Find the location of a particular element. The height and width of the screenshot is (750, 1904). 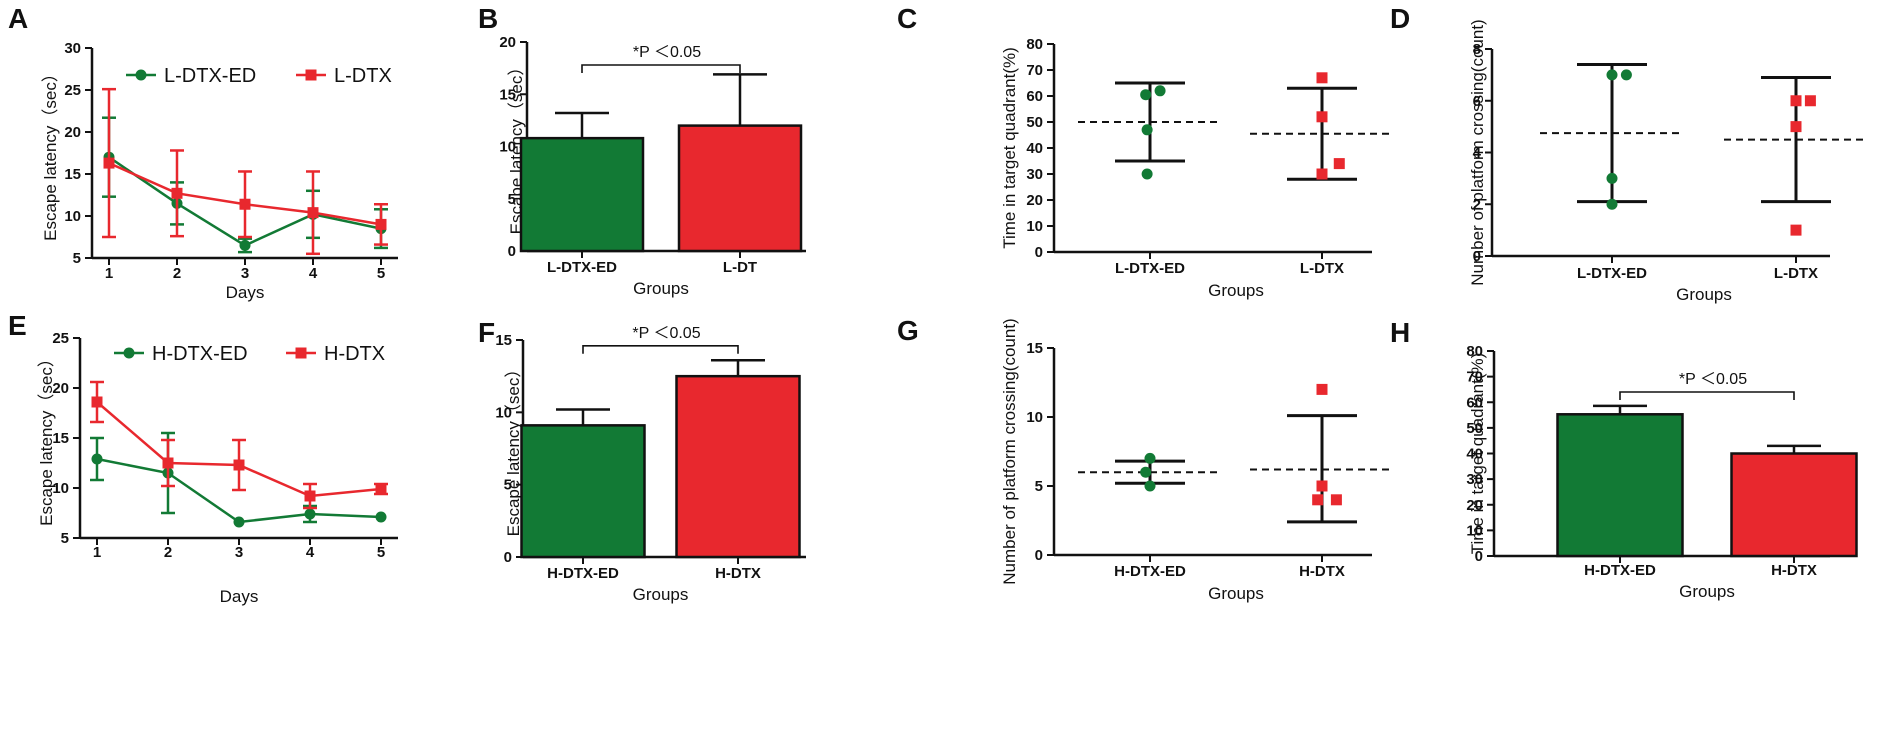

panel-letter: D is located at coordinates (1400, 18).